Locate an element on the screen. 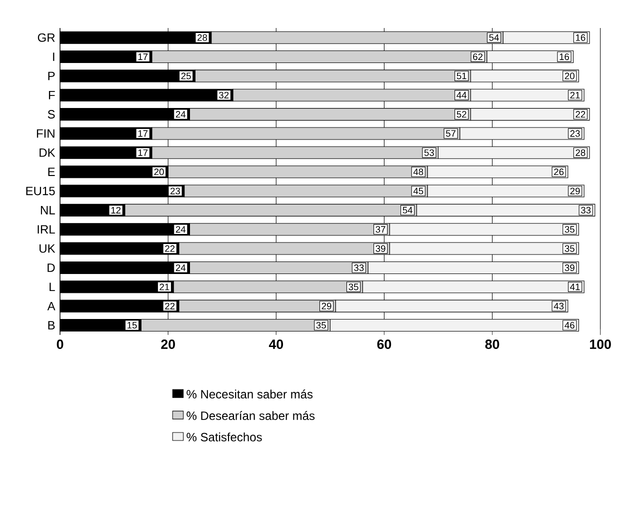 This screenshot has width=635, height=524. data-label: 12 is located at coordinates (116, 210).